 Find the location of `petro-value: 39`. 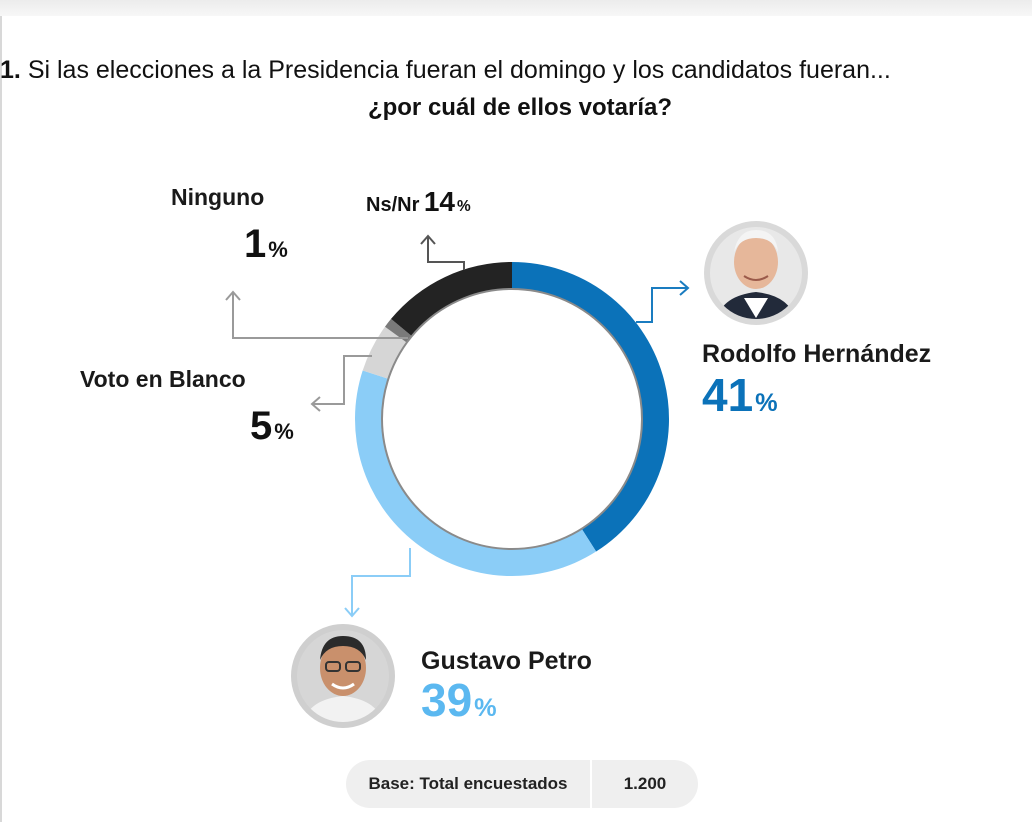

petro-value: 39 is located at coordinates (447, 700).